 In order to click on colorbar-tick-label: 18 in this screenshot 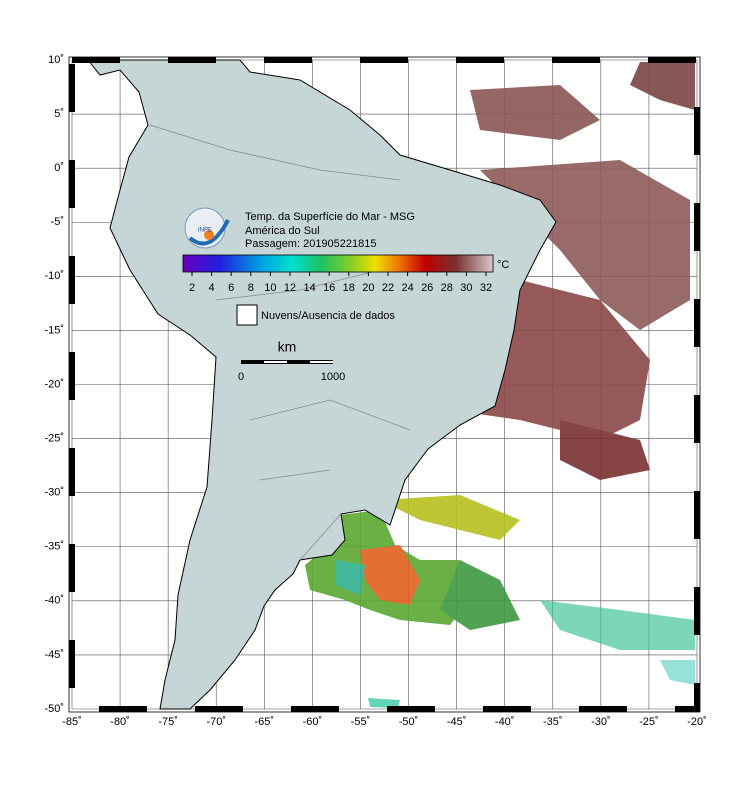, I will do `click(349, 288)`.